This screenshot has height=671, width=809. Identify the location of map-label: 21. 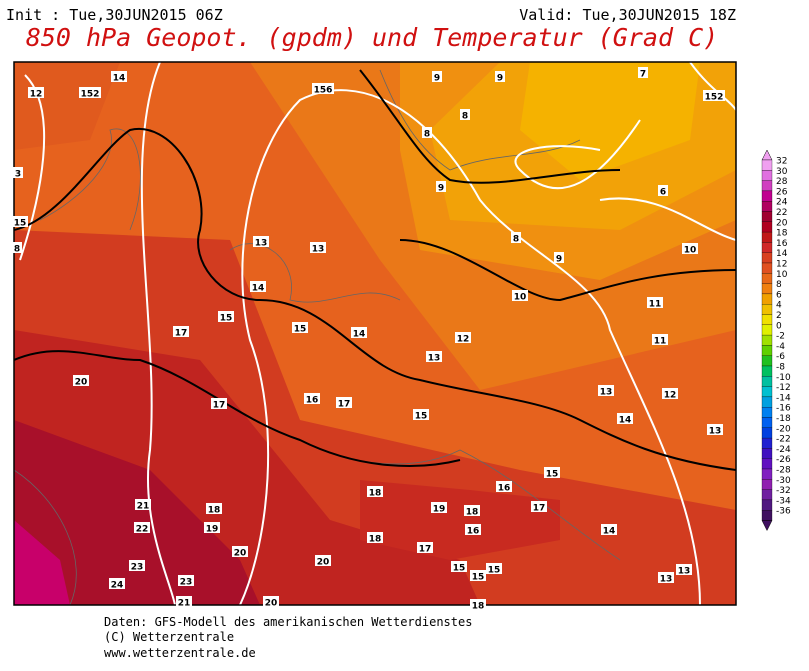
(184, 604).